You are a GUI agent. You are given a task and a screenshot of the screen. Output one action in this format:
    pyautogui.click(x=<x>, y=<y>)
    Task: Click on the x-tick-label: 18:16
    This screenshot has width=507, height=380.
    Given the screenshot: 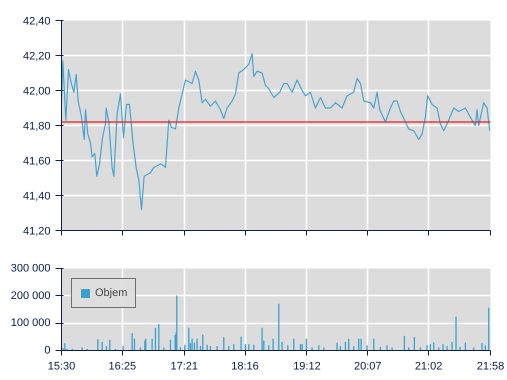 What is the action you would take?
    pyautogui.click(x=245, y=366)
    